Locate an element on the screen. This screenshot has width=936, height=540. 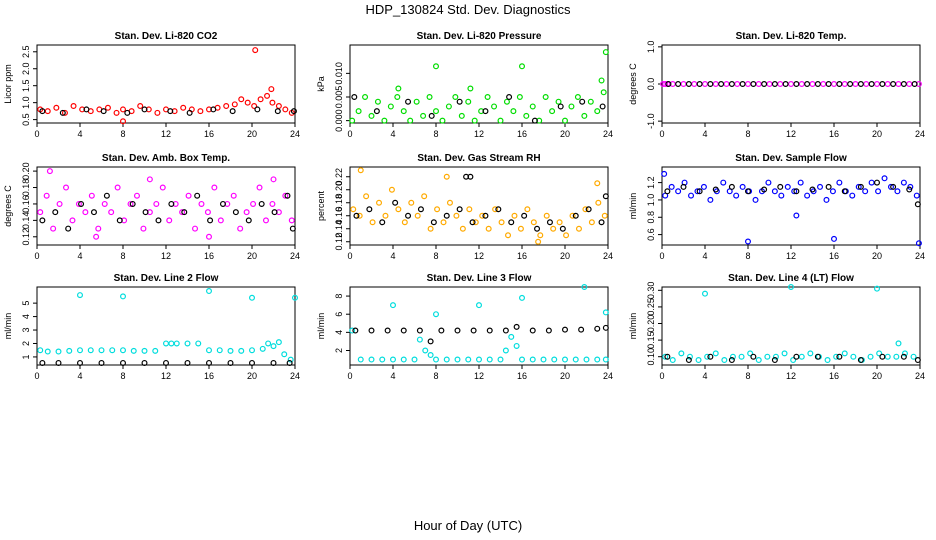
y-tick-label: 0.10 is located at coordinates (651, 357).